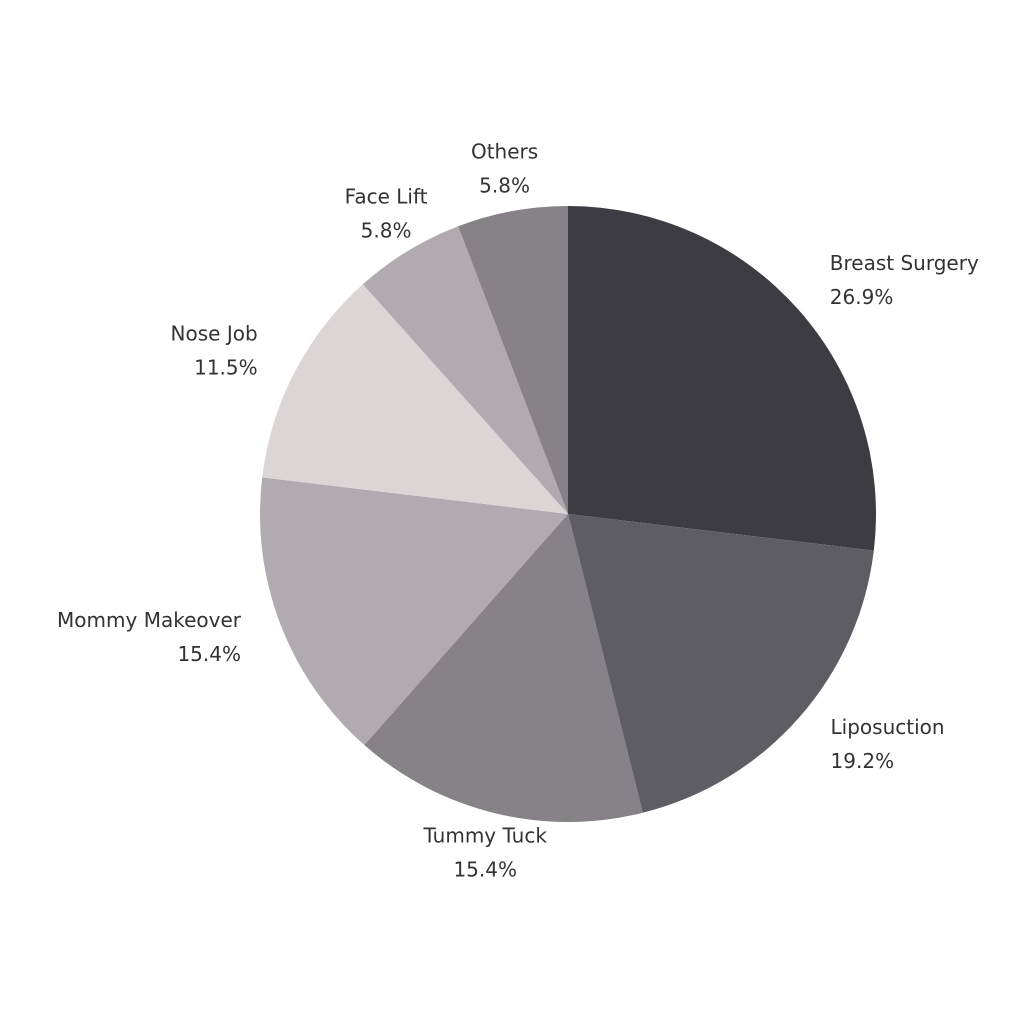 The image size is (1024, 1024). What do you see at coordinates (863, 761) in the screenshot?
I see `slice-value: 19.2%` at bounding box center [863, 761].